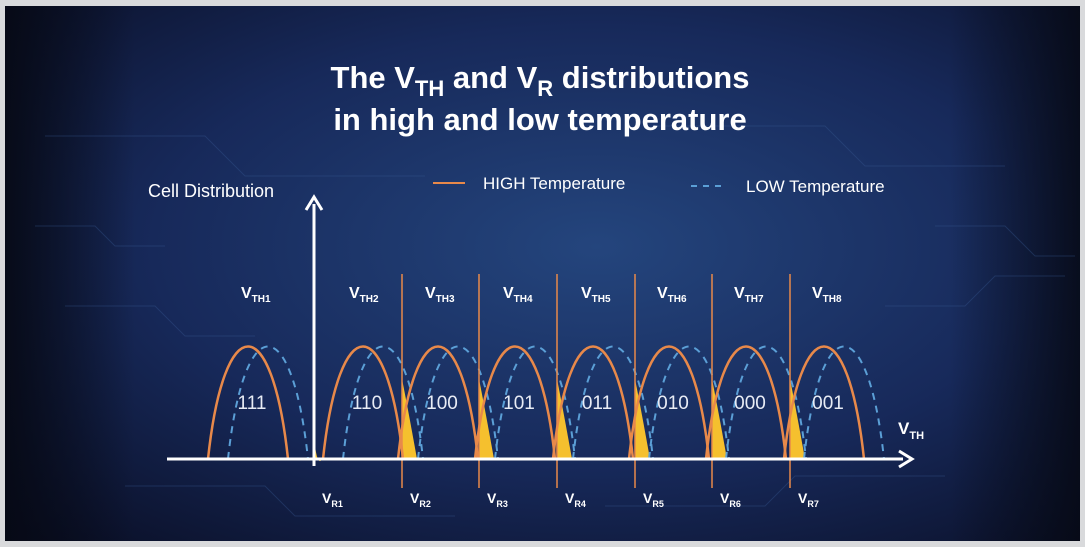 Image resolution: width=1085 pixels, height=547 pixels. What do you see at coordinates (502, 504) in the screenshot?
I see `vr-label-sub: R3` at bounding box center [502, 504].